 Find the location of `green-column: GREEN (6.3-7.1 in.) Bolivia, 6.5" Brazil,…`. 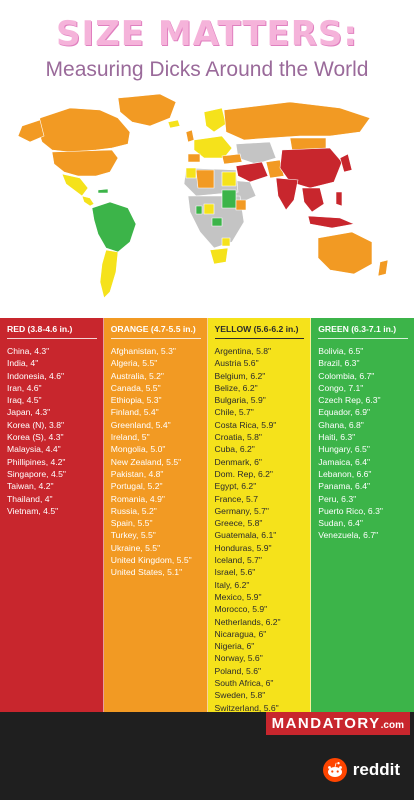

green-column: GREEN (6.3-7.1 in.) Bolivia, 6.5" Brazil,… is located at coordinates (362, 515).